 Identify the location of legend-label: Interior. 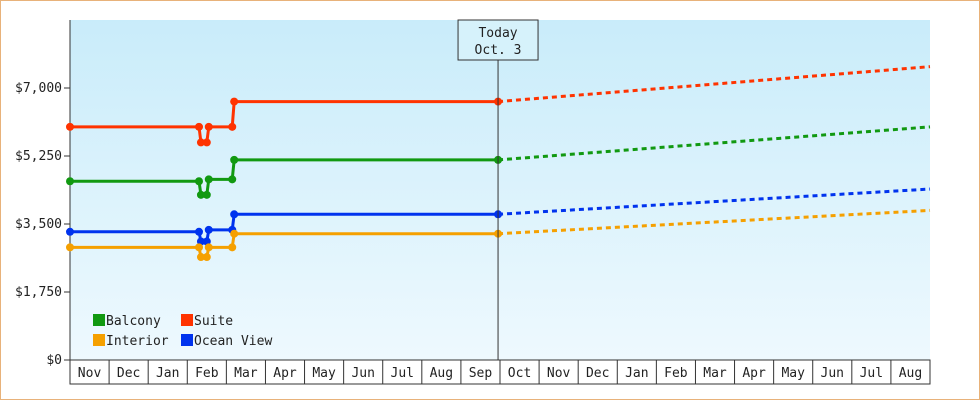
(137, 341).